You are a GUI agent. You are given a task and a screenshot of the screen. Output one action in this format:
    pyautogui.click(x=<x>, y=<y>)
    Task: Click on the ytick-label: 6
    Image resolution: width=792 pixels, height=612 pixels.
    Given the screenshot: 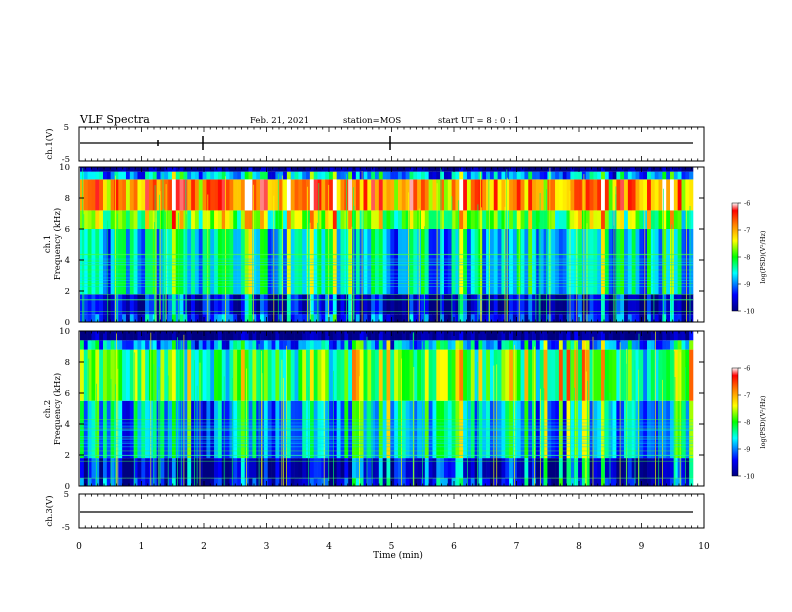 What is the action you would take?
    pyautogui.click(x=67, y=230)
    